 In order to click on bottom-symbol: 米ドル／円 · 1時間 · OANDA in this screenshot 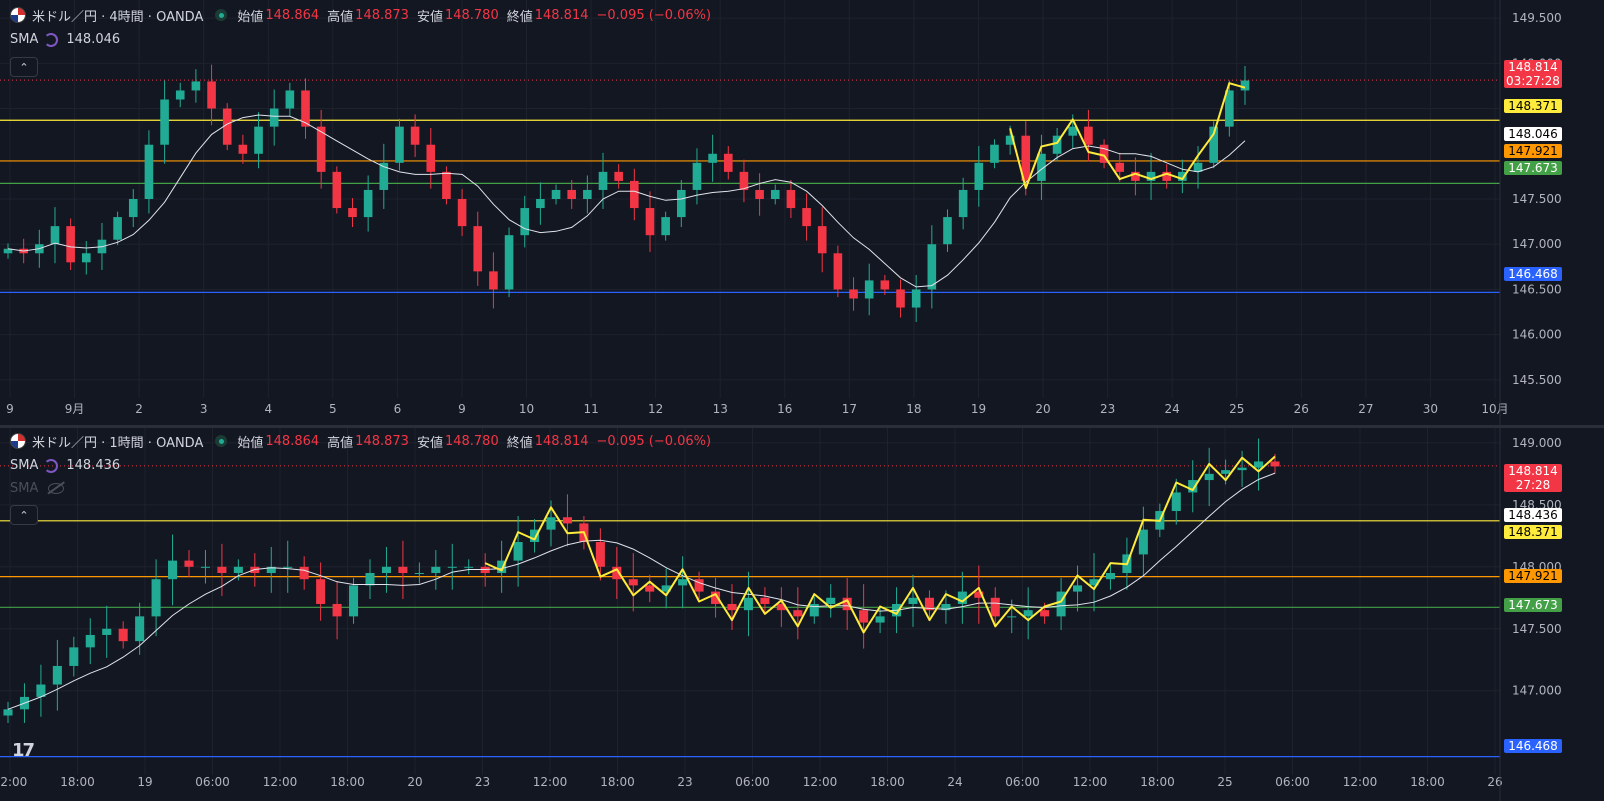, I will do `click(118, 443)`.